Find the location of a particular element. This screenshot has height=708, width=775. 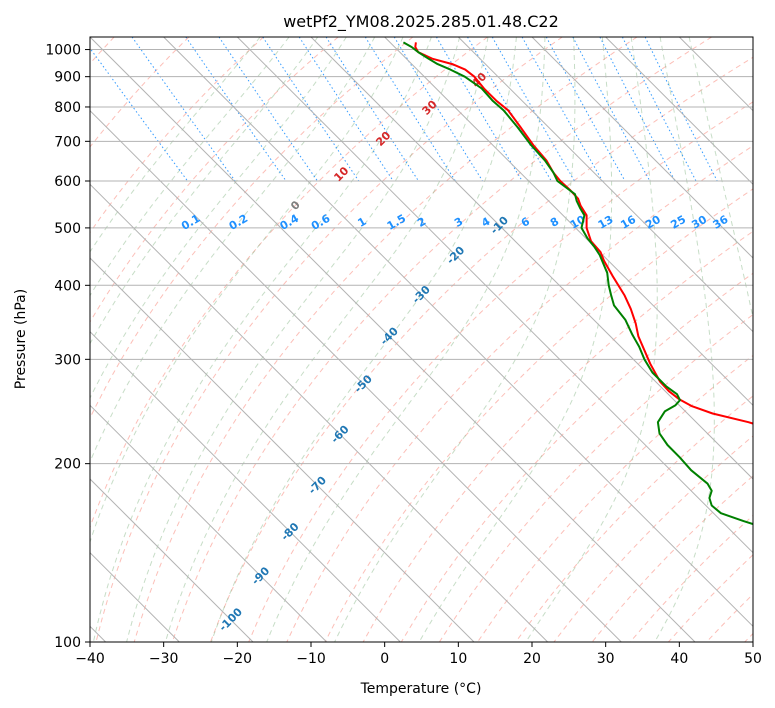

x-tick-label: −40 is located at coordinates (90, 659).